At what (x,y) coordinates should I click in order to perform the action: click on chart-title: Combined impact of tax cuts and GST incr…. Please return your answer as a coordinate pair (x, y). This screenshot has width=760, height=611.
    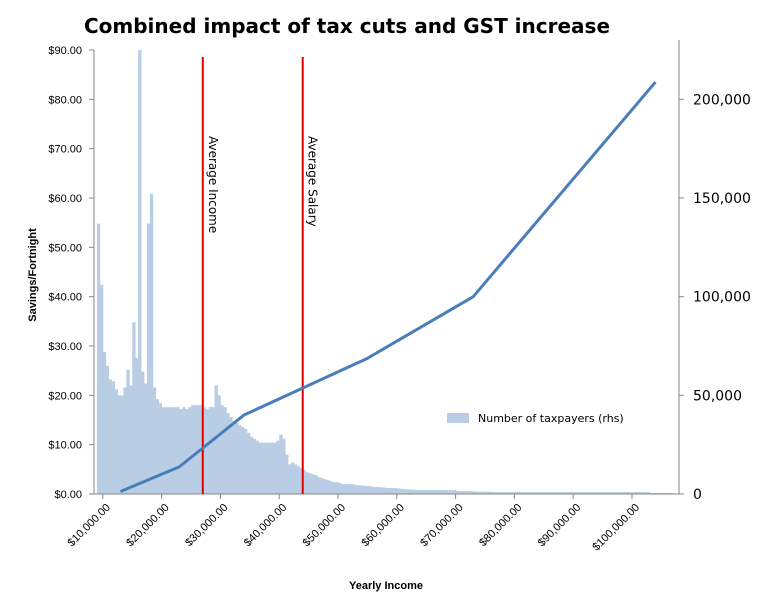
    Looking at the image, I should click on (347, 26).